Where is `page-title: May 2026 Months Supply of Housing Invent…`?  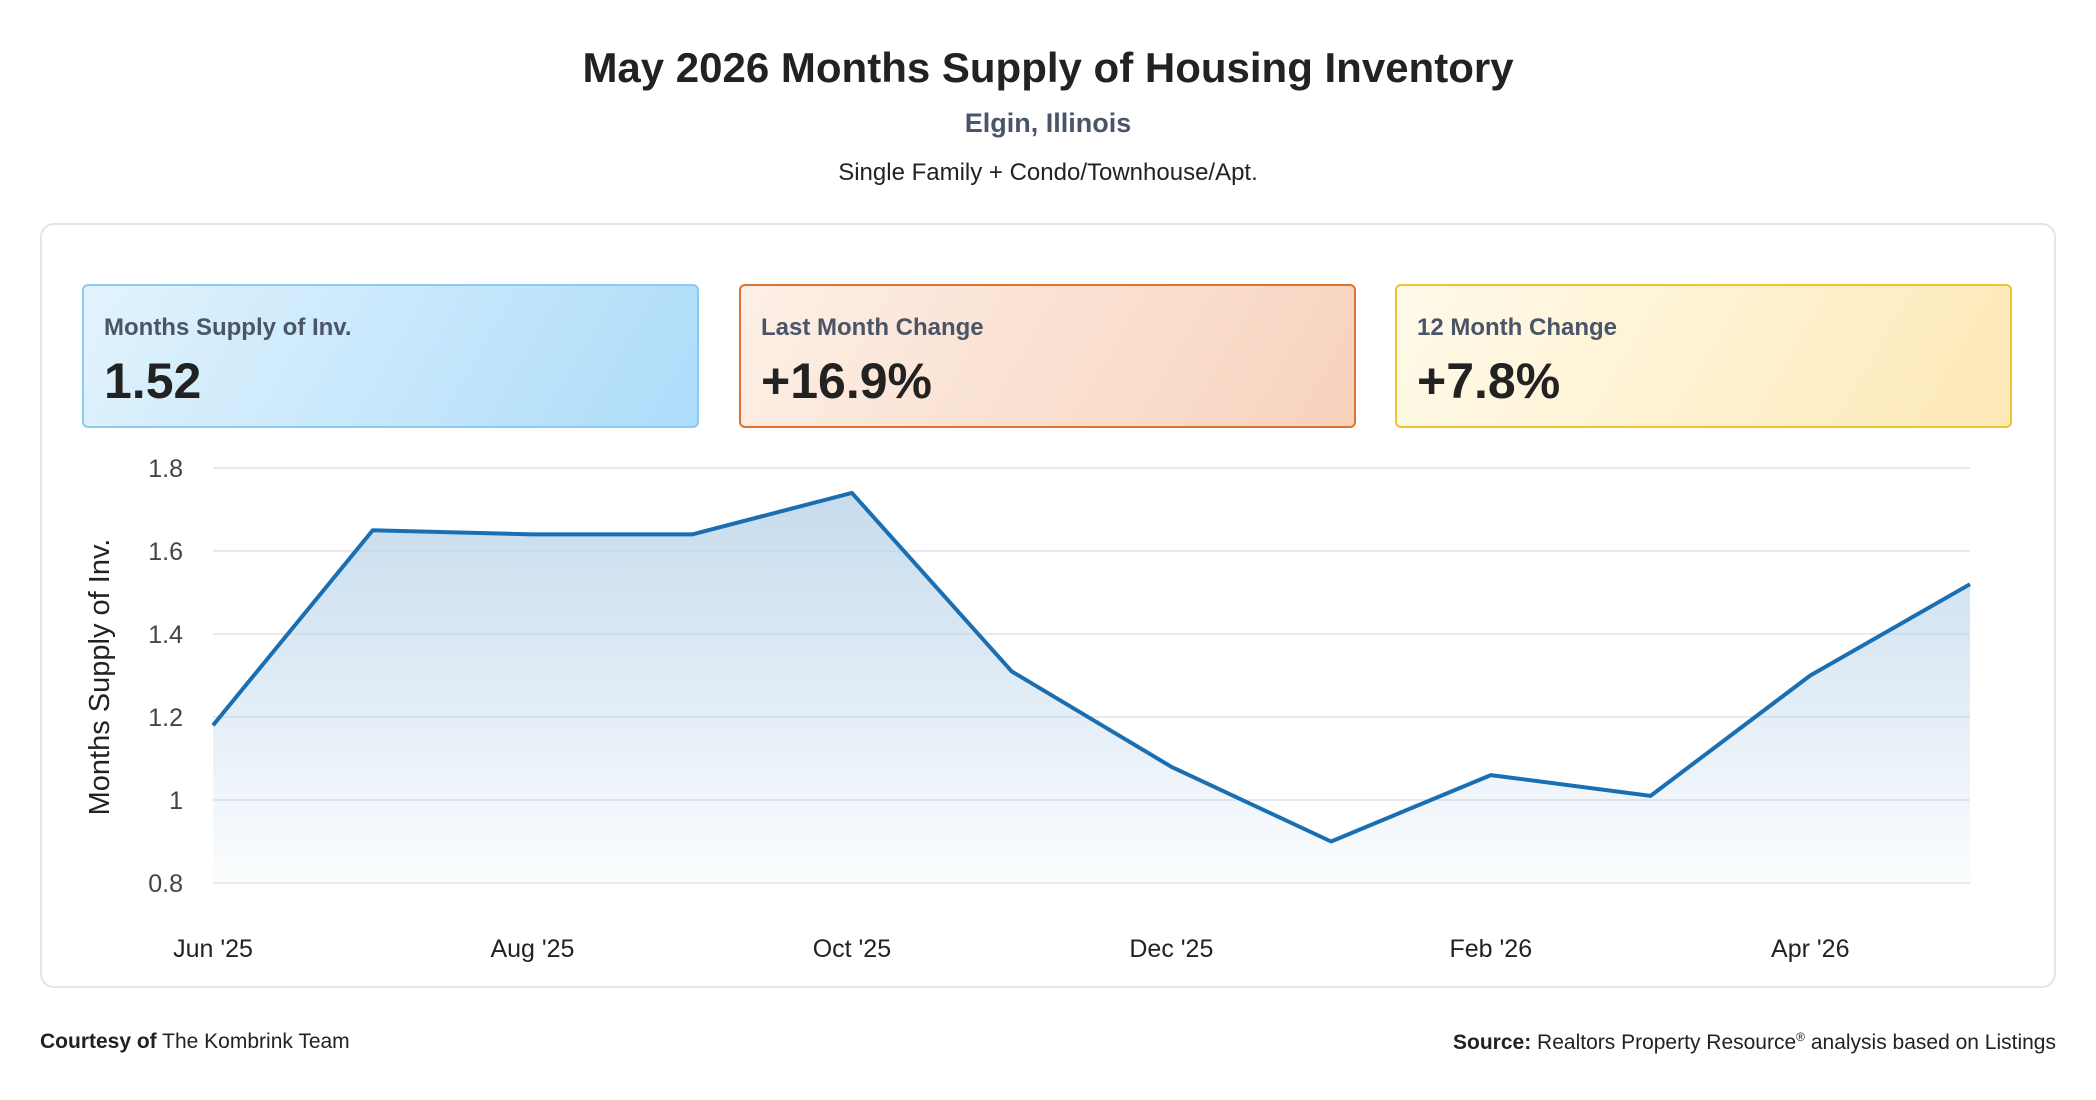
page-title: May 2026 Months Supply of Housing Invent… is located at coordinates (1048, 67).